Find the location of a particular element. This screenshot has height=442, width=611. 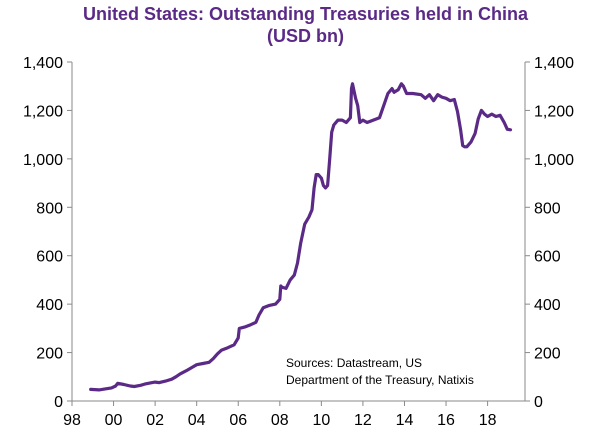

y-tick-label-right: 0 is located at coordinates (538, 402).